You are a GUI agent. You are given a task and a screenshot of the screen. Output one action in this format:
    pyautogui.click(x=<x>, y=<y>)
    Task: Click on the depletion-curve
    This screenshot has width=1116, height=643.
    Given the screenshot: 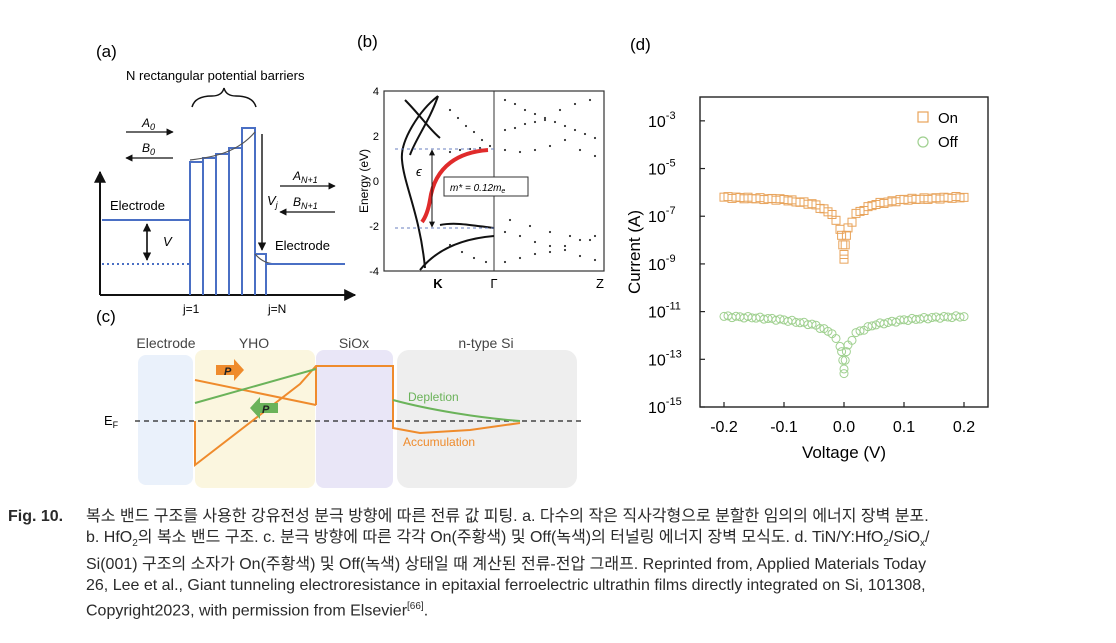 What is the action you would take?
    pyautogui.click(x=456, y=410)
    